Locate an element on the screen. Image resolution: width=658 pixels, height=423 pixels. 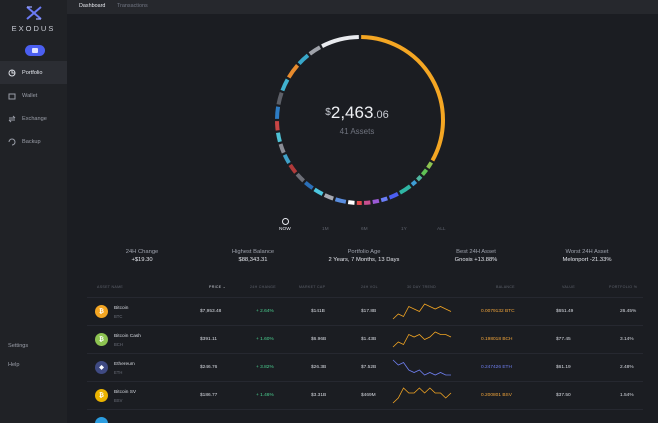
asset-balance: 0.198018 BCH is located at coordinates (497, 339).